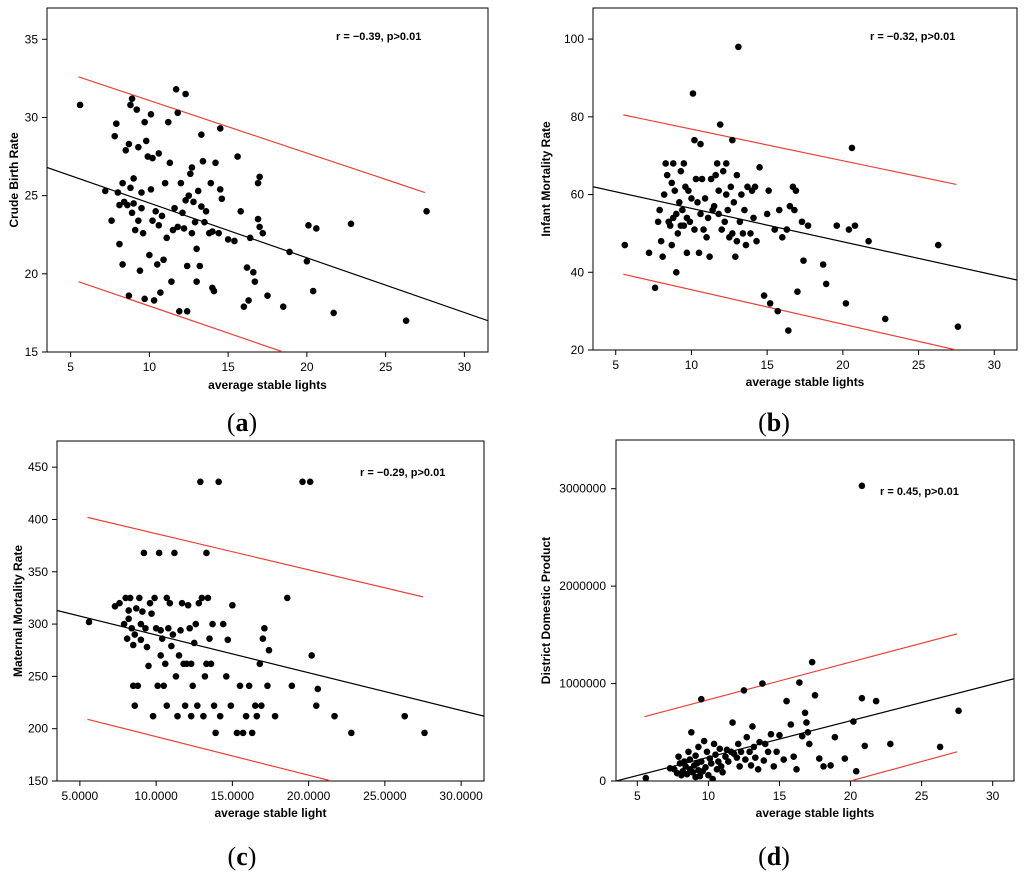  I want to click on x-axis-label: average stable lights, so click(267, 385).